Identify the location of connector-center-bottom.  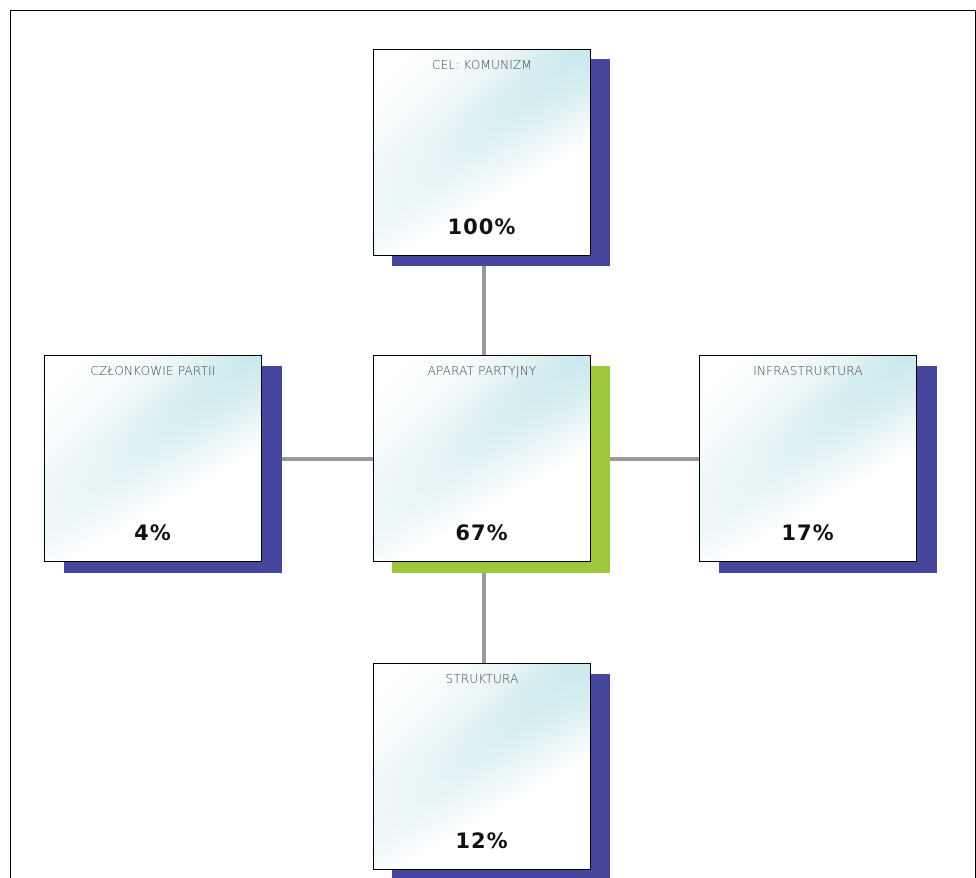
(484, 618).